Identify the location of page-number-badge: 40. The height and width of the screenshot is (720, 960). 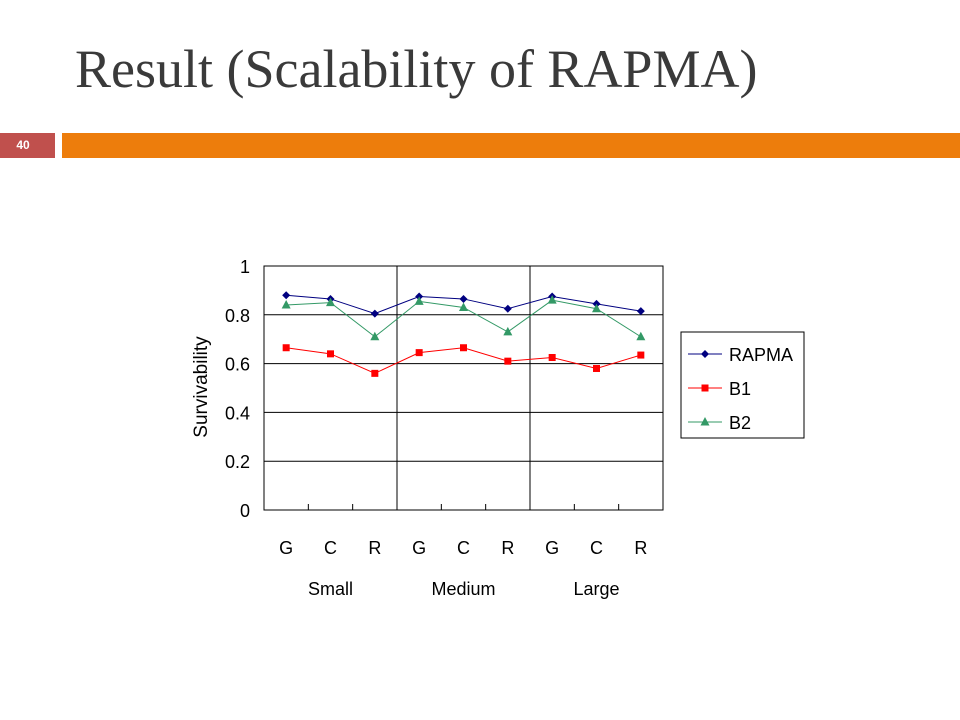
(27, 145).